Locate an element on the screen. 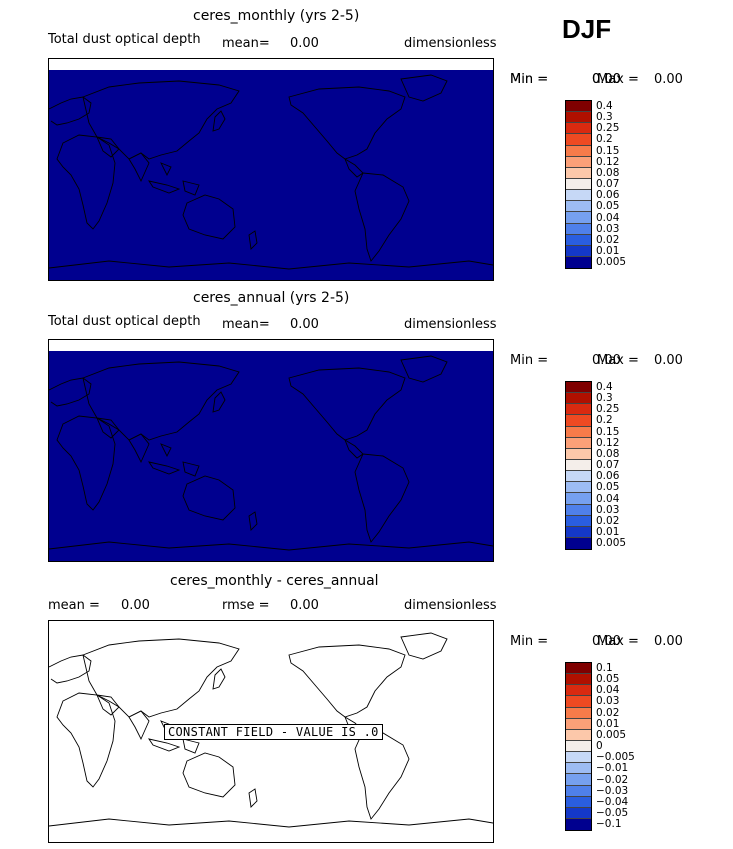 The width and height of the screenshot is (733, 849). panel2-max-value: 0.00 is located at coordinates (668, 360).